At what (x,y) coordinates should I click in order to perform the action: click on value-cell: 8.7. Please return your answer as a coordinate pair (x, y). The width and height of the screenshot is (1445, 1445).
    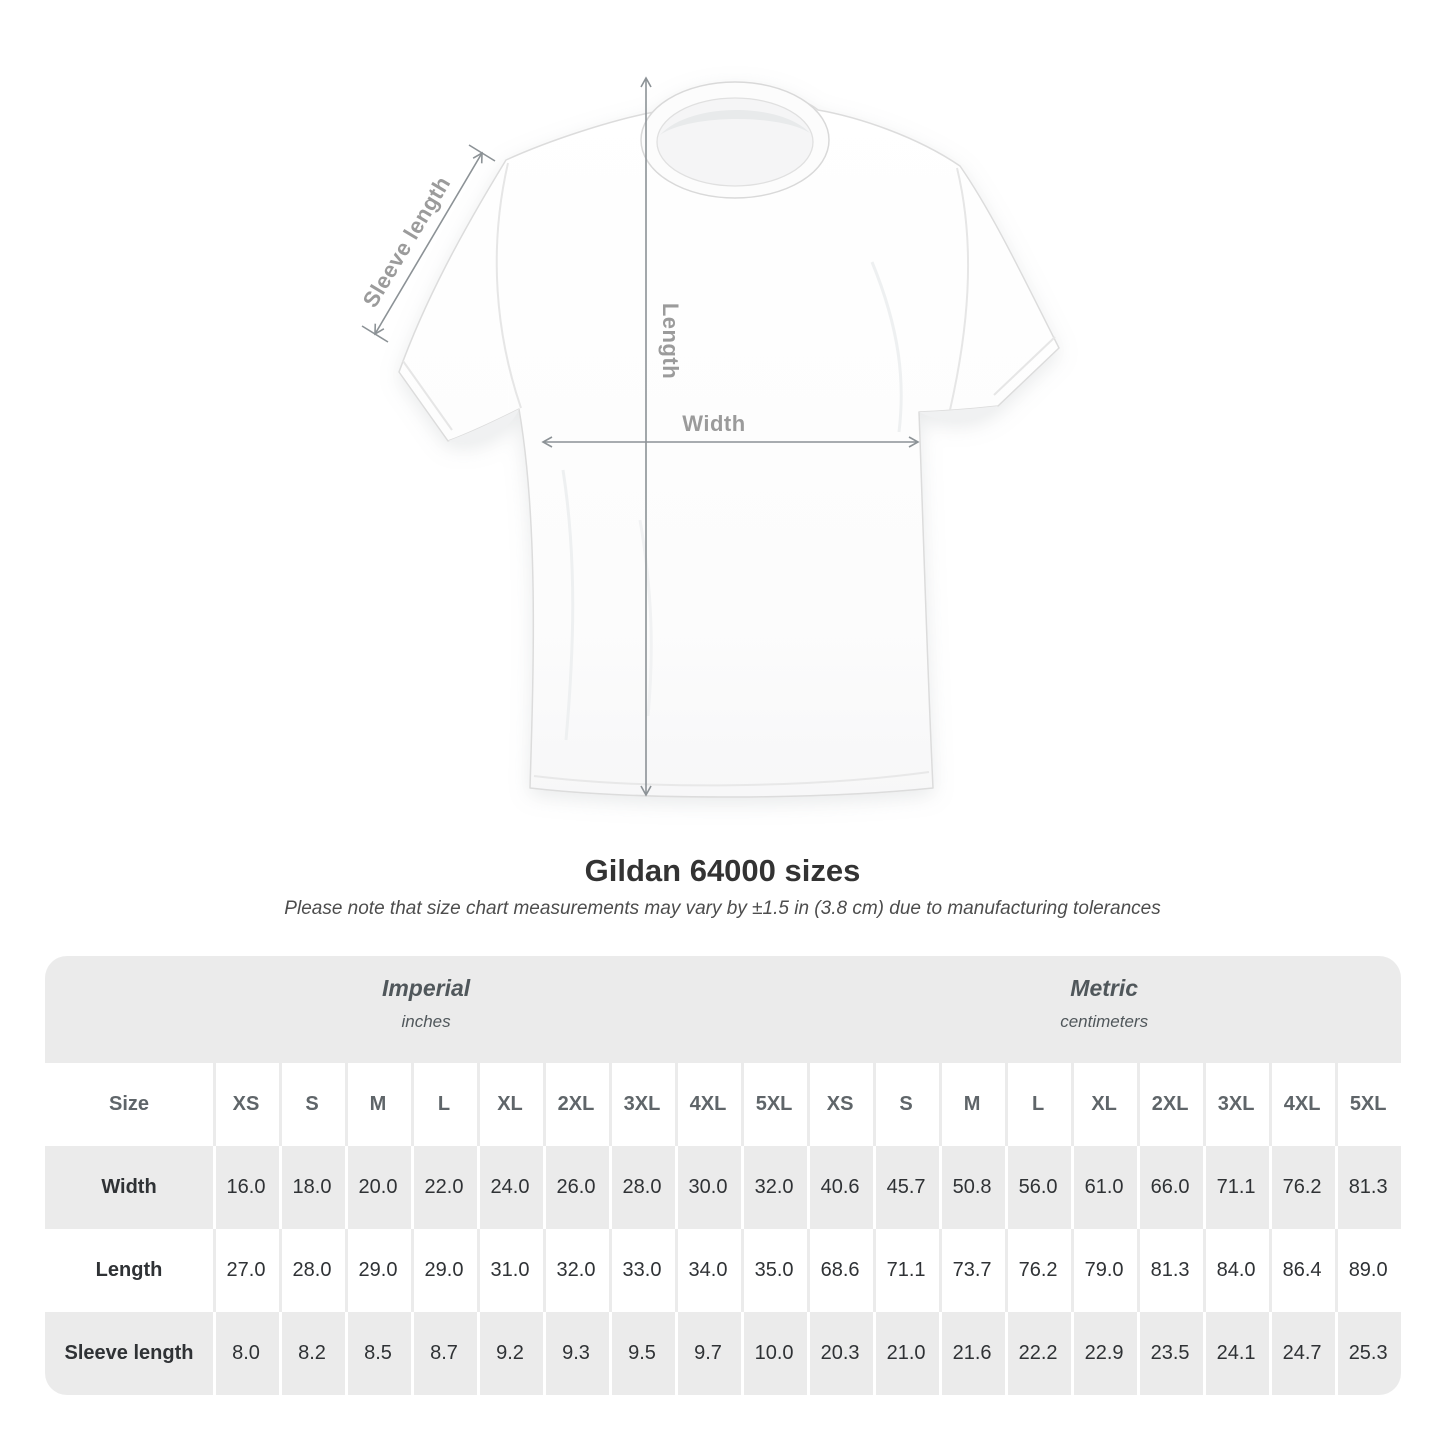
    Looking at the image, I should click on (444, 1353).